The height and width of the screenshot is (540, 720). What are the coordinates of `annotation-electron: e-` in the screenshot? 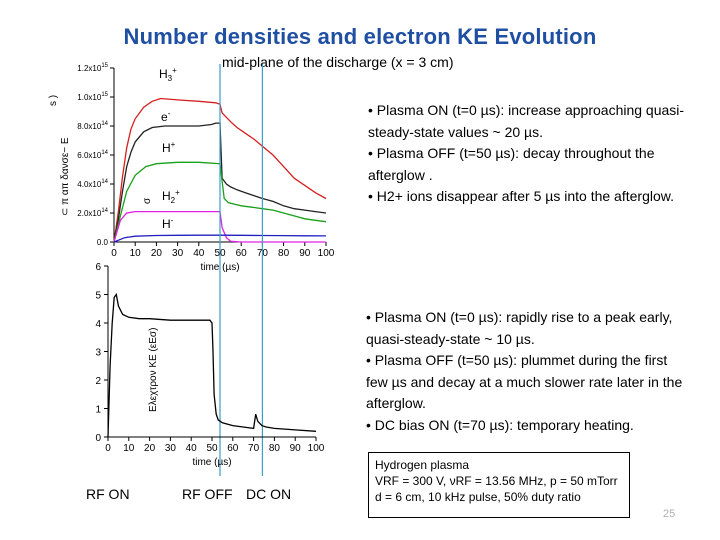 It's located at (166, 116).